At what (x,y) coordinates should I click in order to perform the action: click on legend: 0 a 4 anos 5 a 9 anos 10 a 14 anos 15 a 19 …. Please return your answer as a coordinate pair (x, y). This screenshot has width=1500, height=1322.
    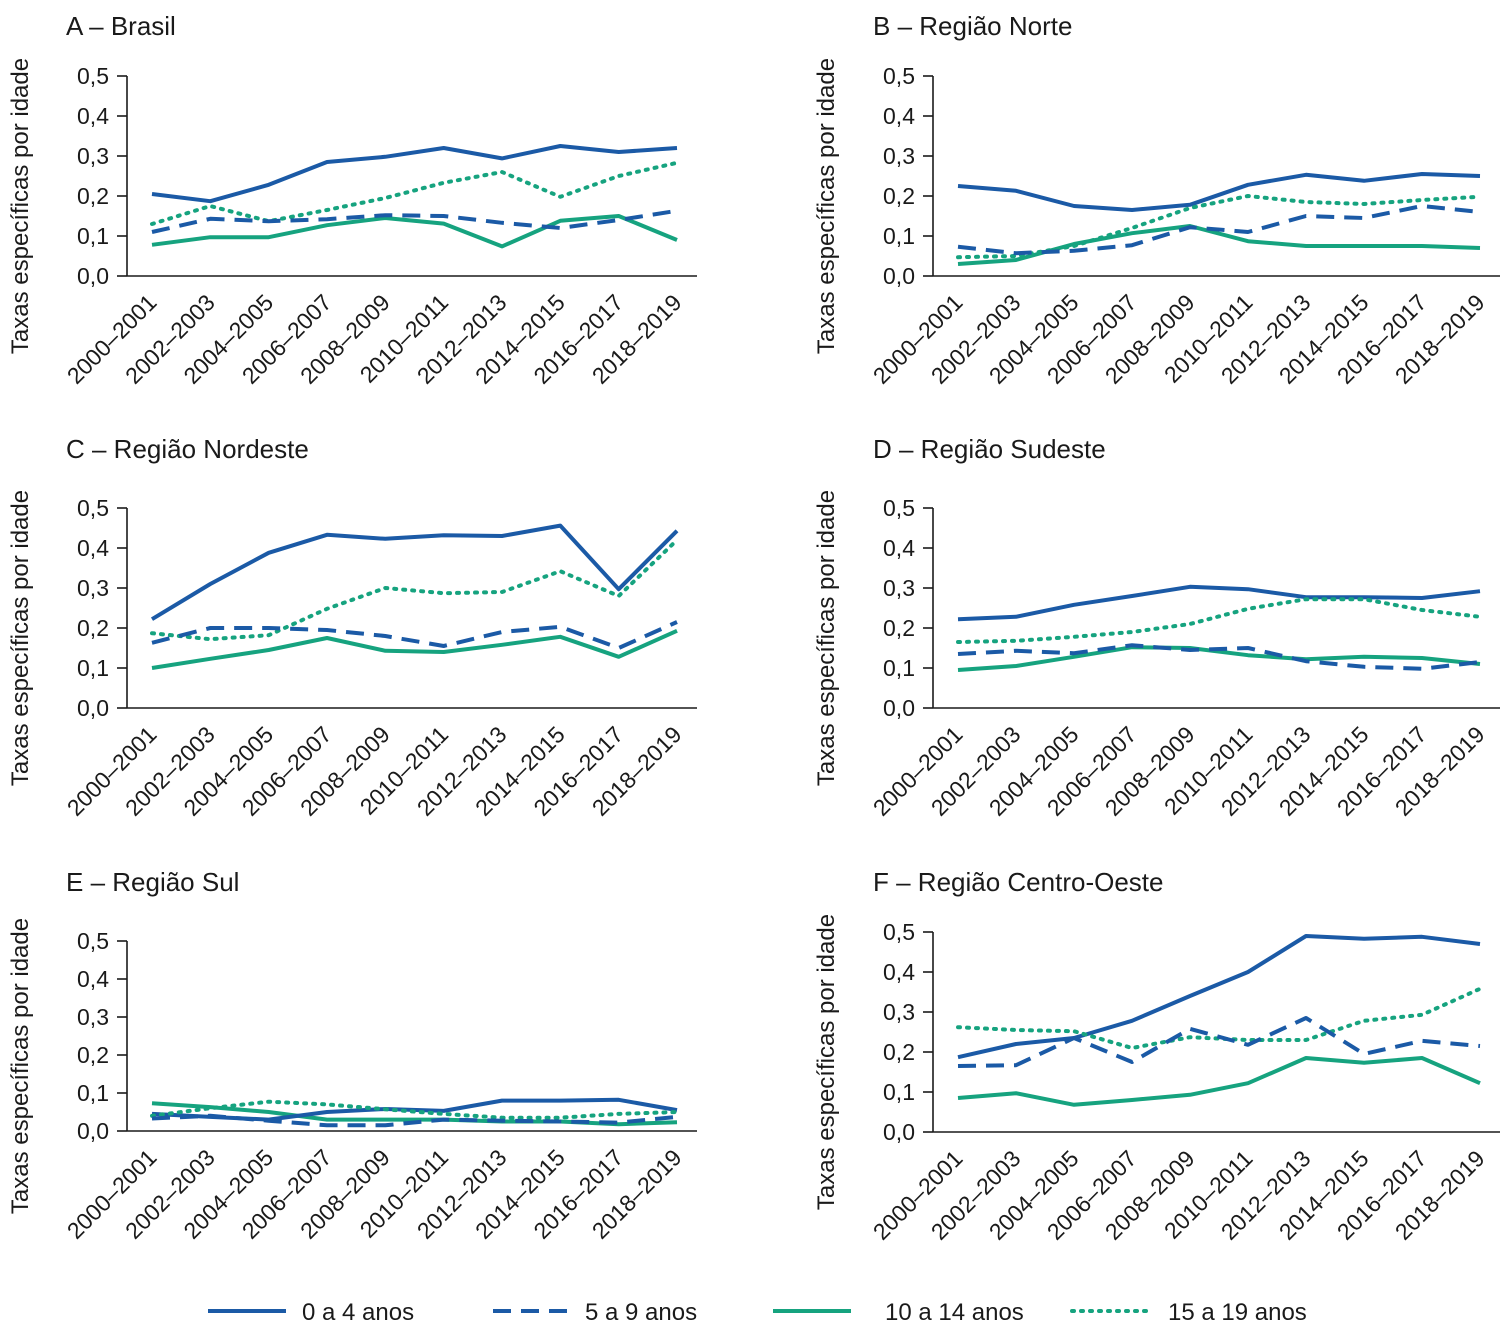
    Looking at the image, I should click on (757, 1310).